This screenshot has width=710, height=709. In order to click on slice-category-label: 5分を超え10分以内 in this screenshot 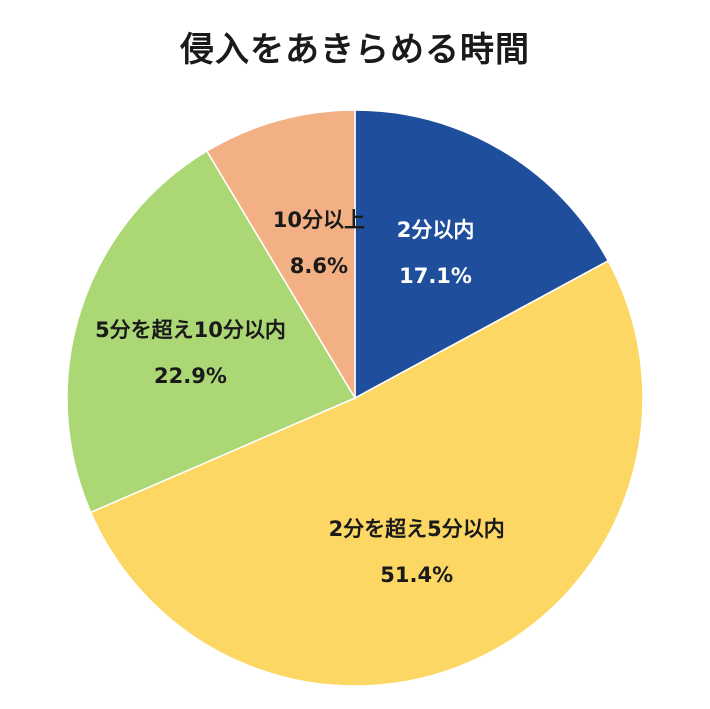, I will do `click(190, 330)`.